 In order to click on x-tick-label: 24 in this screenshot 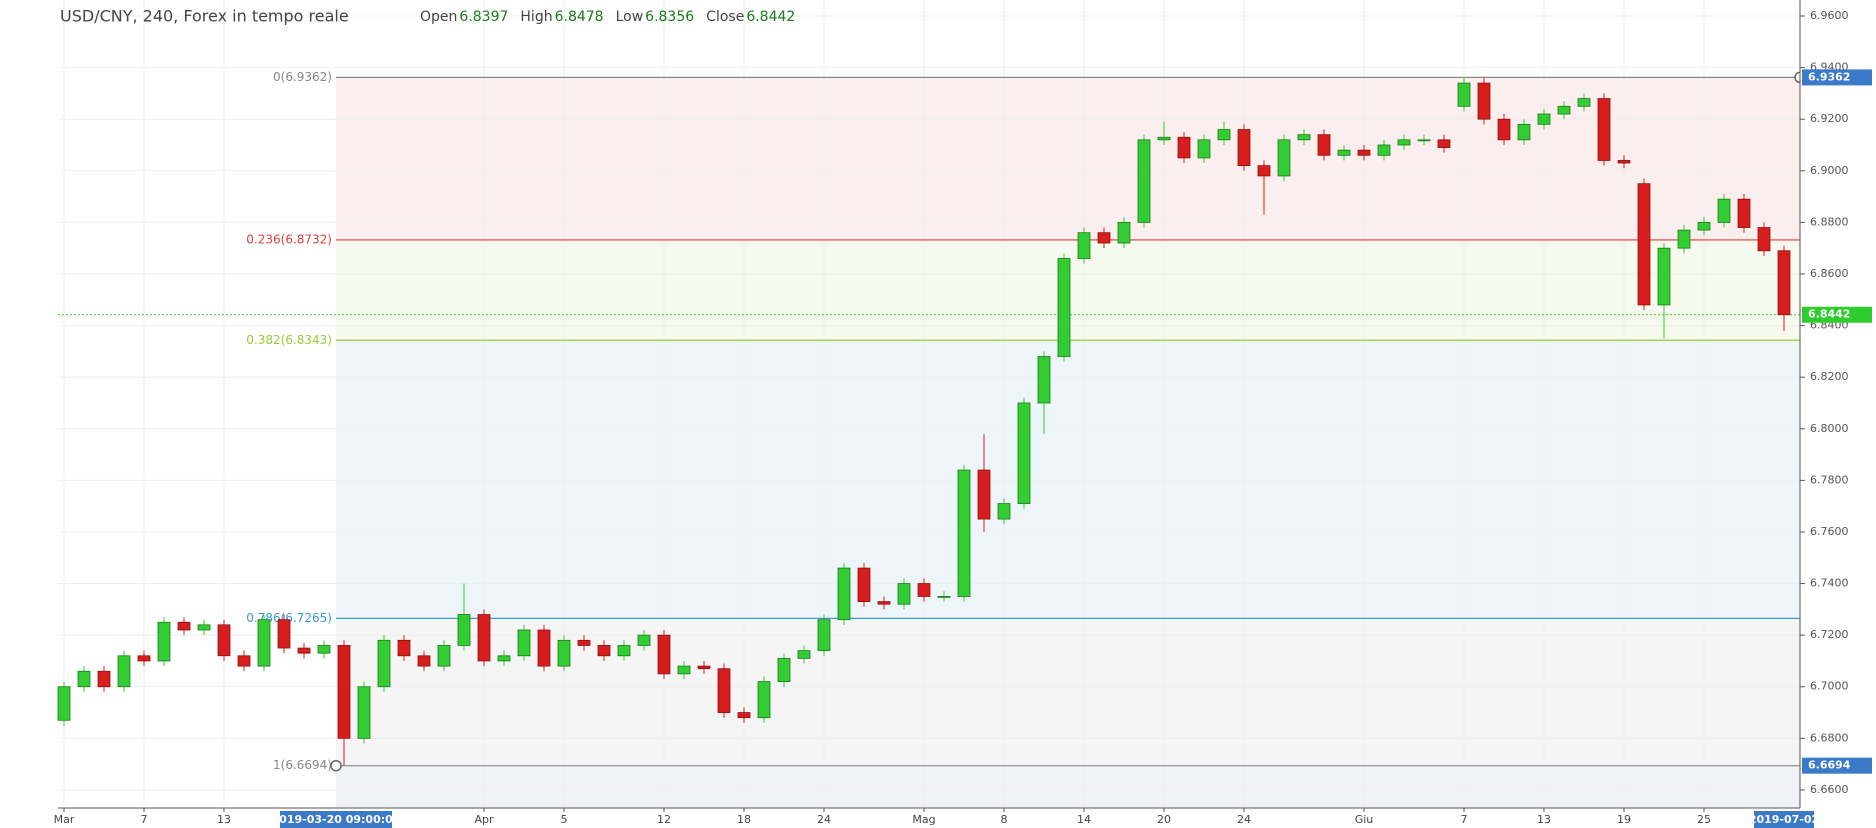, I will do `click(824, 819)`.